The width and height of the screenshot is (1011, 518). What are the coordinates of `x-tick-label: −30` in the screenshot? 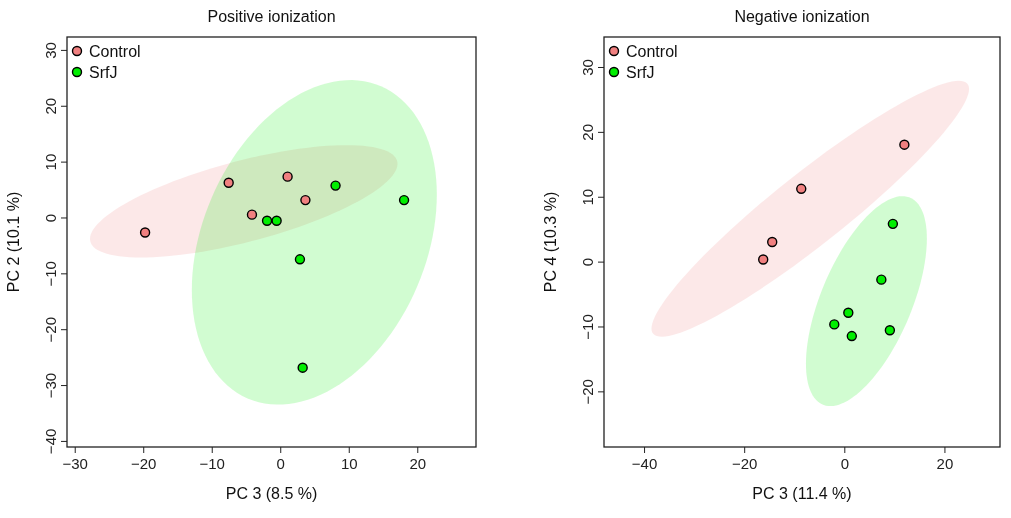 It's located at (75, 463).